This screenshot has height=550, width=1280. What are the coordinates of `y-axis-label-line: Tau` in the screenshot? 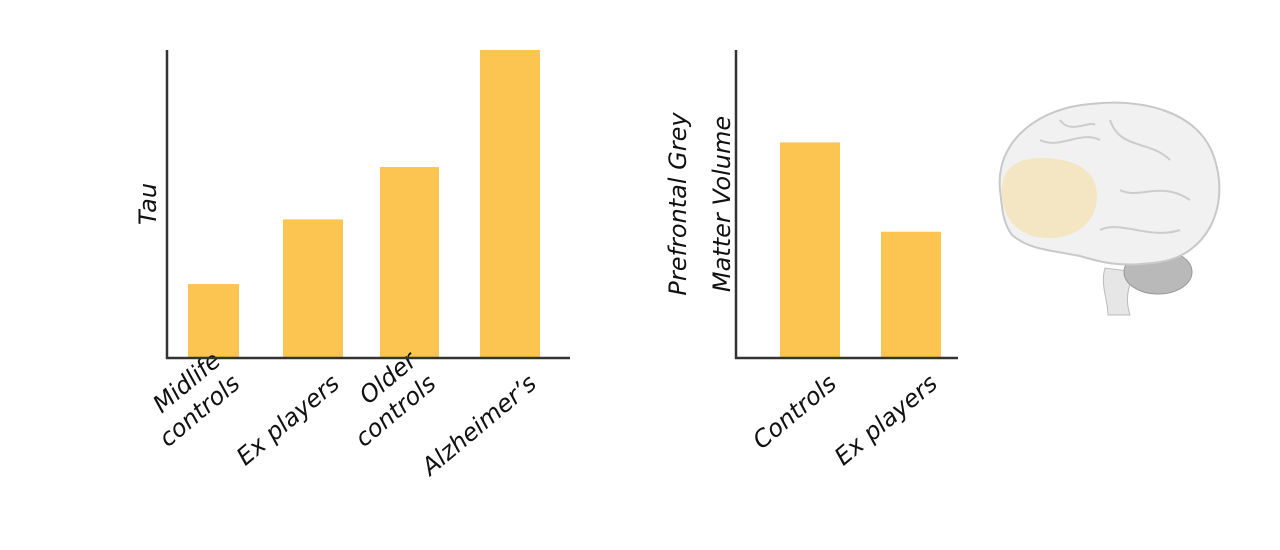 It's located at (148, 204).